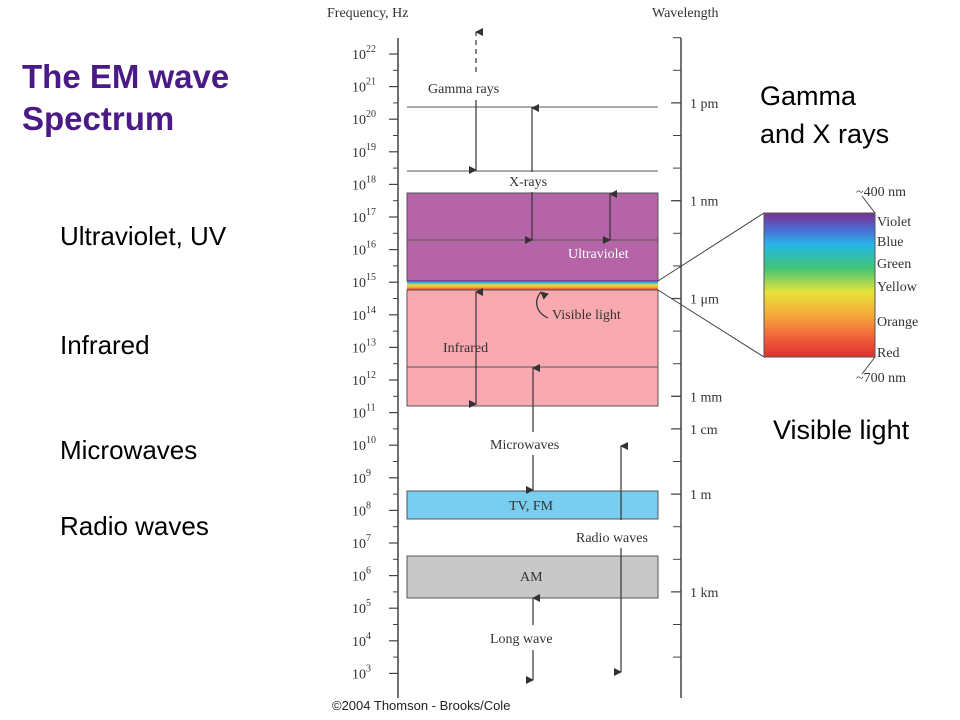 Image resolution: width=960 pixels, height=720 pixels. Describe the element at coordinates (368, 538) in the screenshot. I see `frequency-tick-exponent: 7` at that location.